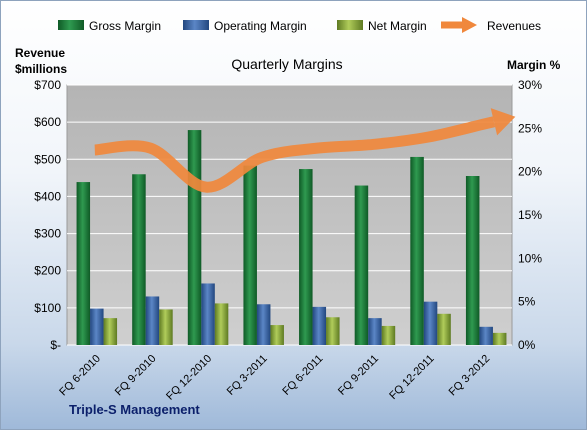  What do you see at coordinates (358, 375) in the screenshot?
I see `category-label: FQ 9-2011` at bounding box center [358, 375].